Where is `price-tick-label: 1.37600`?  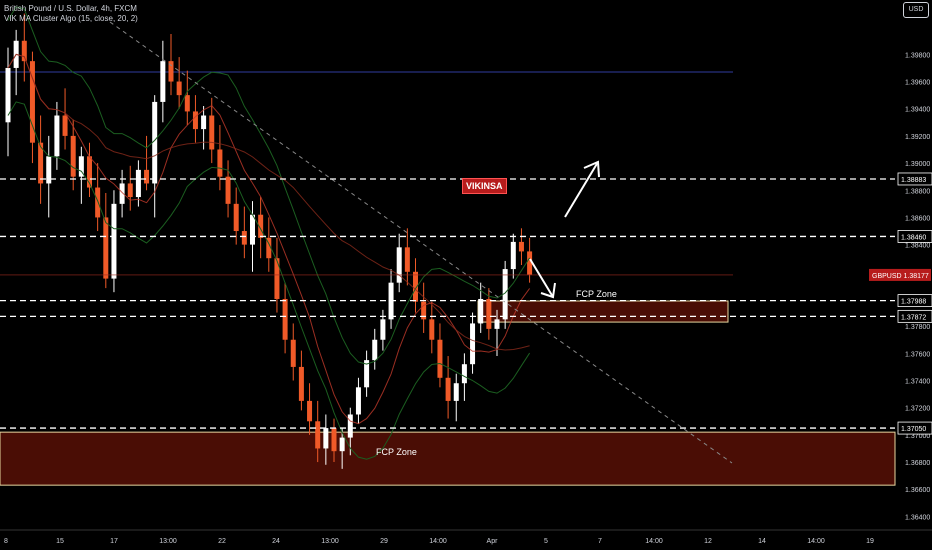
price-tick-label: 1.37600 is located at coordinates (917, 354).